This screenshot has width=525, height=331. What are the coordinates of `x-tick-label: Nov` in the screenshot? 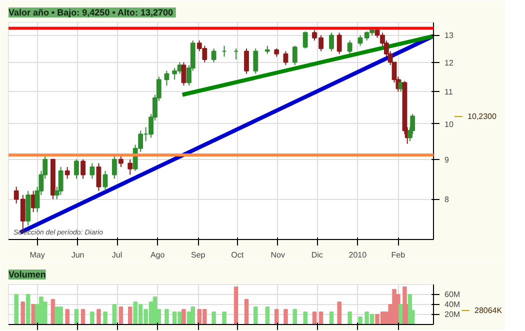 It's located at (278, 255).